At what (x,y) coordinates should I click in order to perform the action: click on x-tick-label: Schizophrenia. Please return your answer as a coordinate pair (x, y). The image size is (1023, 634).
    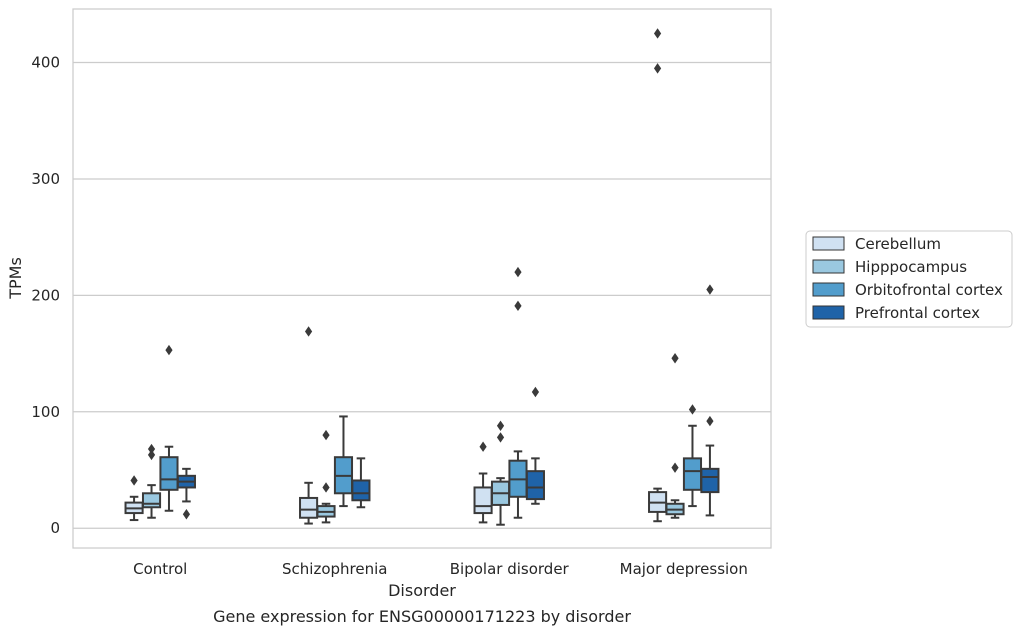
    Looking at the image, I should click on (334, 569).